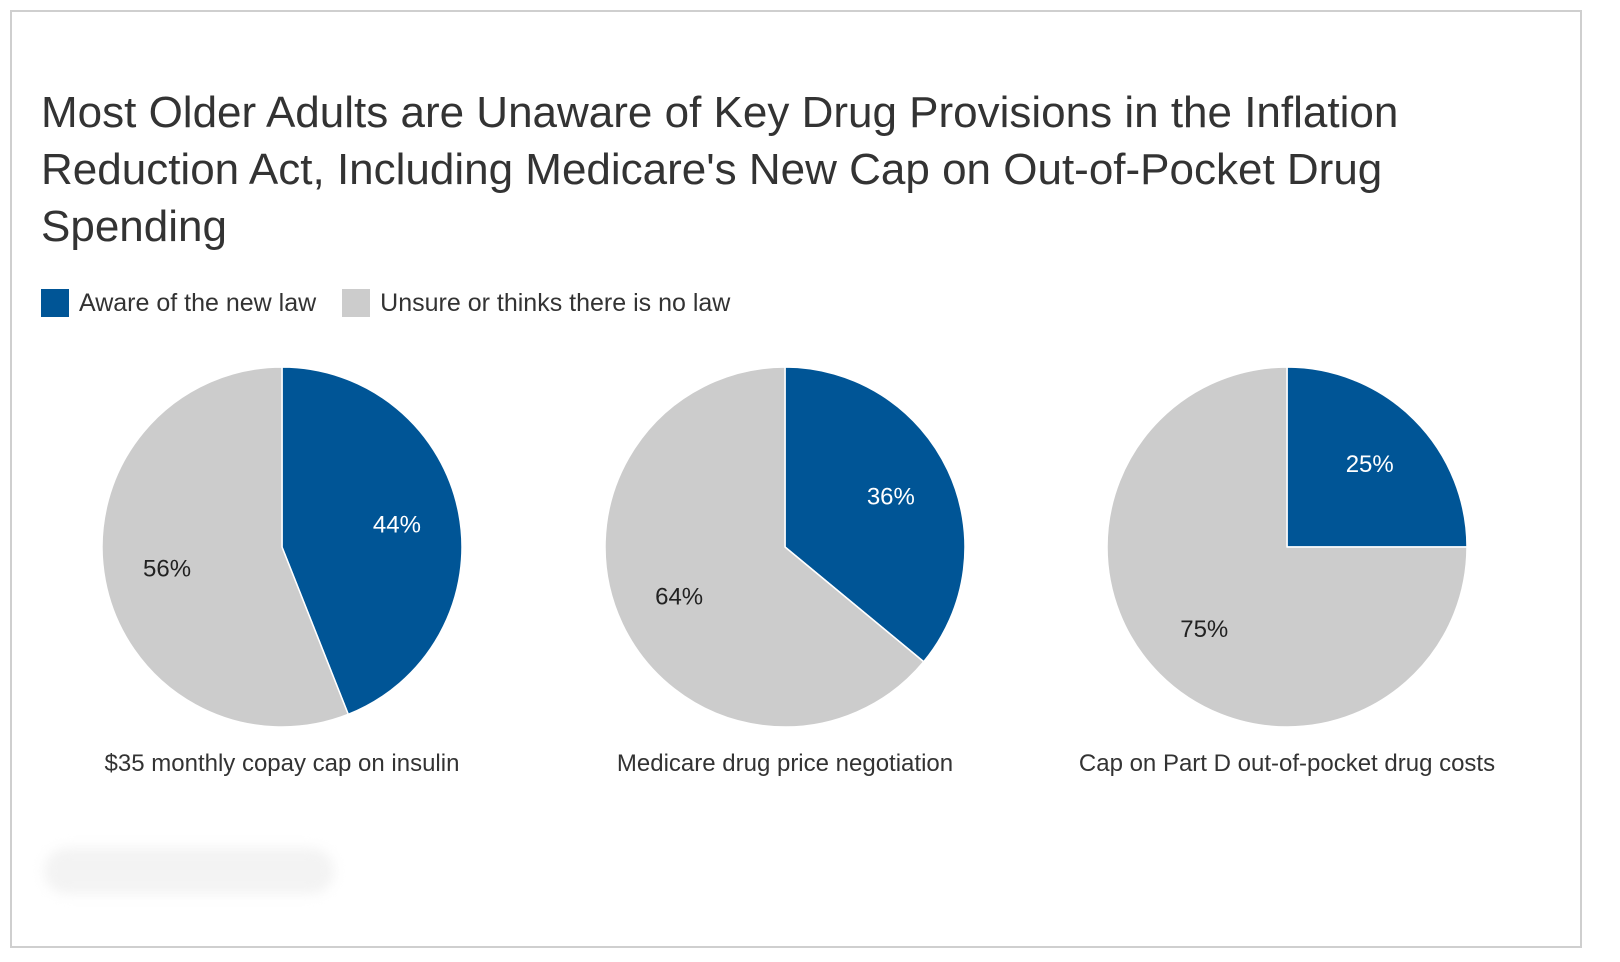 Image resolution: width=1620 pixels, height=962 pixels. I want to click on legend-label-aware: Aware of the new law, so click(198, 302).